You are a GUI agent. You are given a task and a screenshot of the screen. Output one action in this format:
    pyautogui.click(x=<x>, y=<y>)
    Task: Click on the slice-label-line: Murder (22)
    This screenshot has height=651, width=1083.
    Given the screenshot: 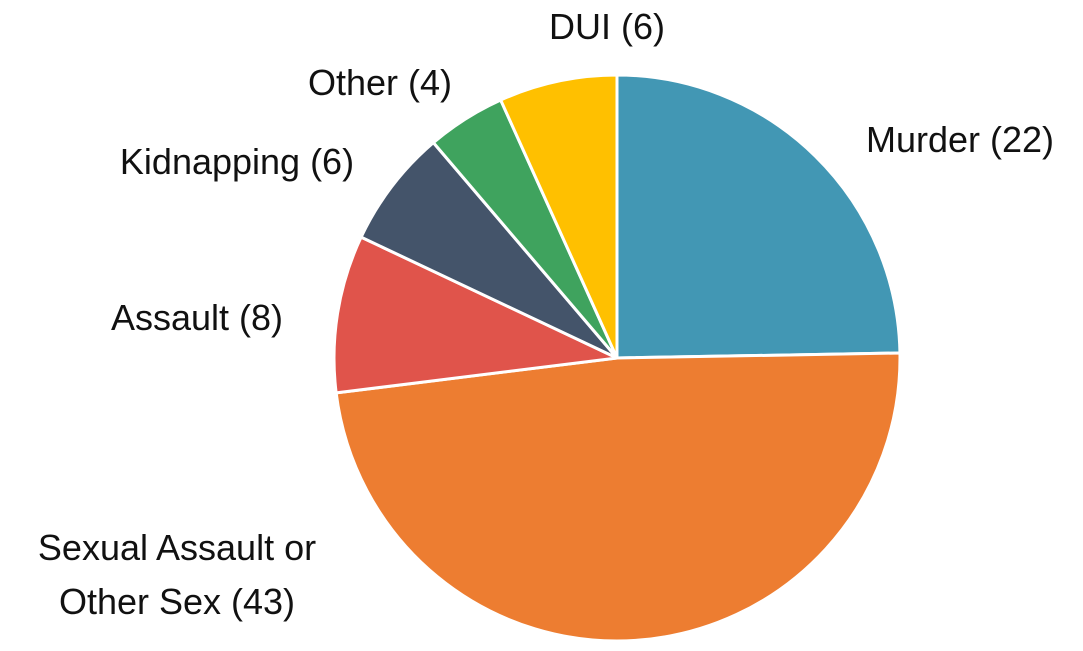 What is the action you would take?
    pyautogui.click(x=960, y=139)
    